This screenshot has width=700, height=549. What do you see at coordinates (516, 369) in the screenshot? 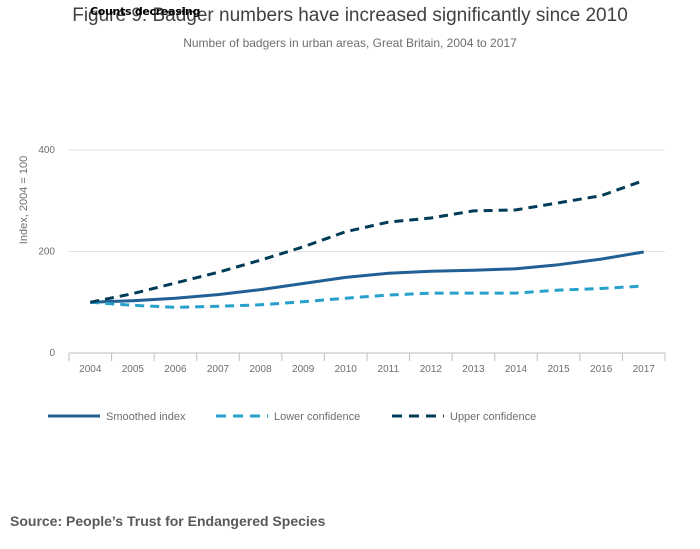
I see `x-tick-label: 2014` at bounding box center [516, 369].